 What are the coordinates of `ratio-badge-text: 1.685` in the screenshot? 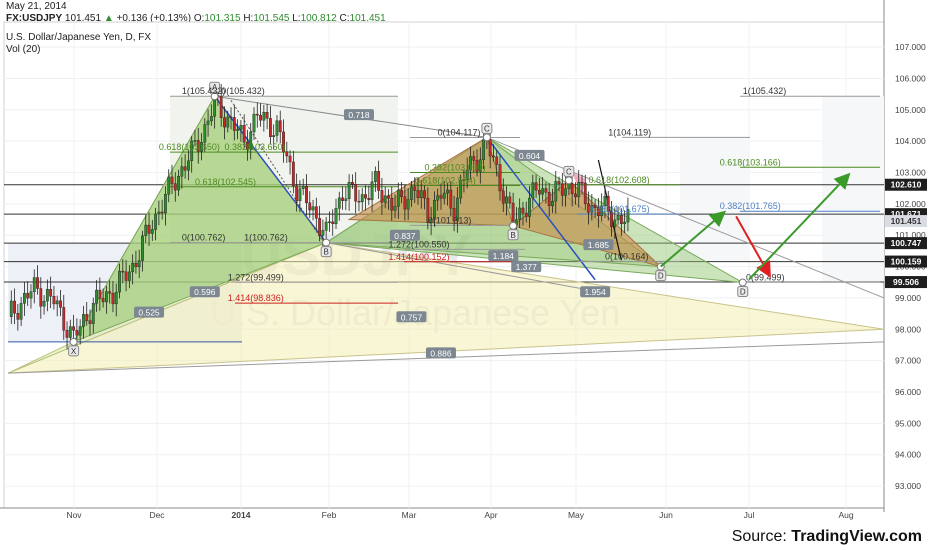 It's located at (599, 245).